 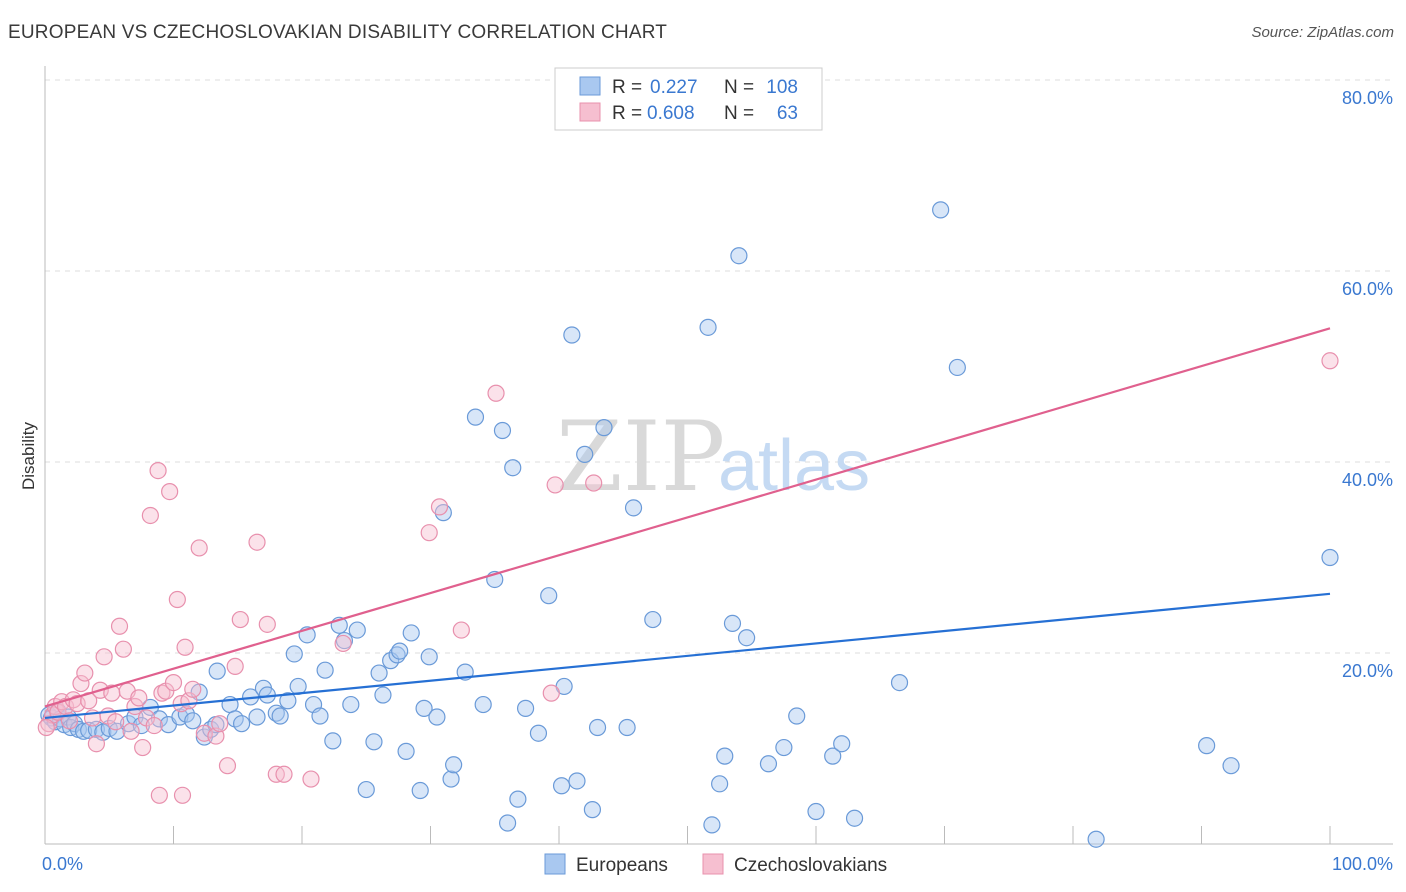 I want to click on y-tick-label: 20.0%, so click(x=1367, y=671).